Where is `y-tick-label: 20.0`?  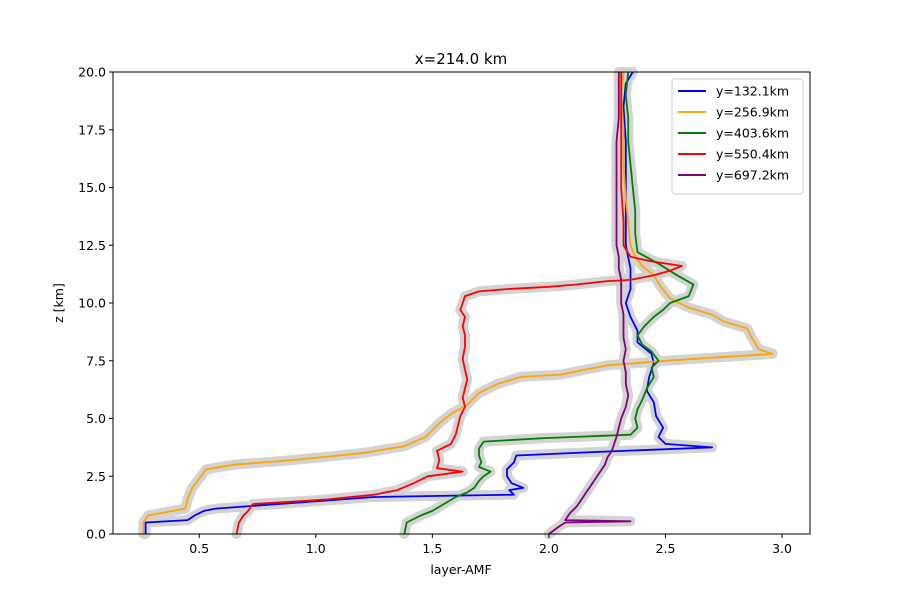
y-tick-label: 20.0 is located at coordinates (92, 72).